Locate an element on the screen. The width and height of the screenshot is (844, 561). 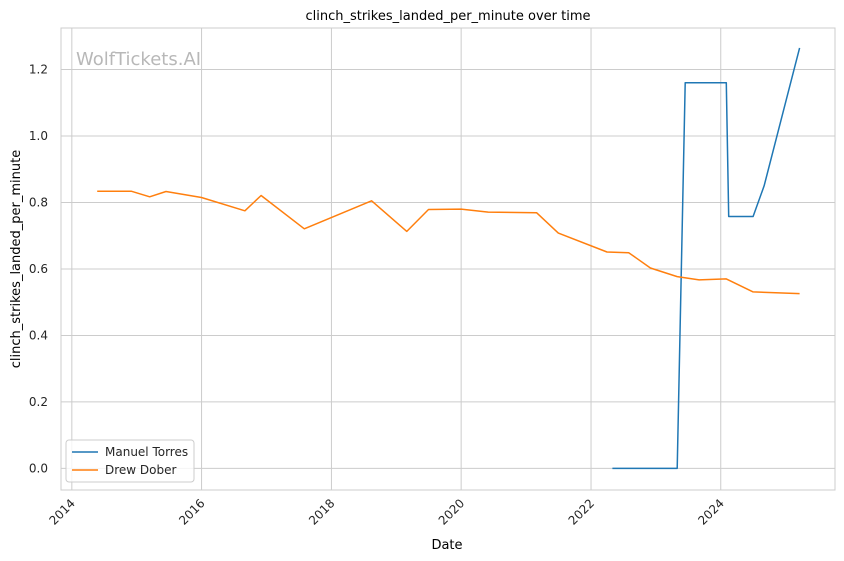
legend: Manuel Torres Drew Dober is located at coordinates (130, 461).